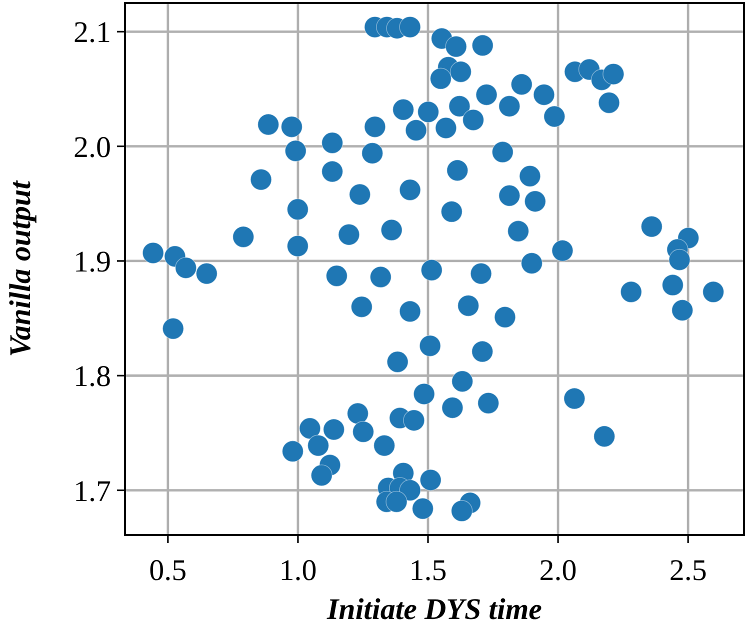 The height and width of the screenshot is (625, 750). Describe the element at coordinates (428, 570) in the screenshot. I see `x-tick-label: 1.5` at that location.